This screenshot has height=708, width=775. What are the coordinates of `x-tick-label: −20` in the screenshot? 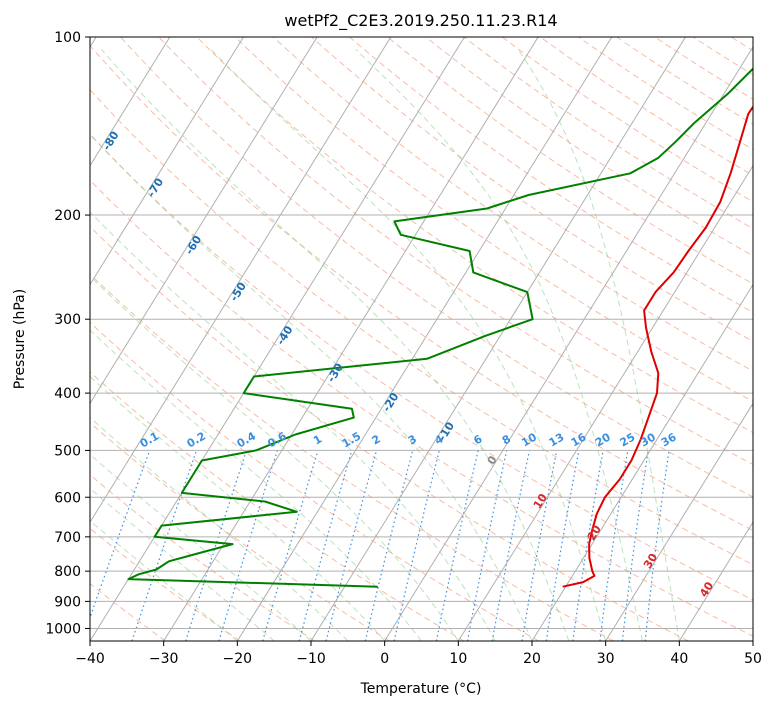 It's located at (238, 659).